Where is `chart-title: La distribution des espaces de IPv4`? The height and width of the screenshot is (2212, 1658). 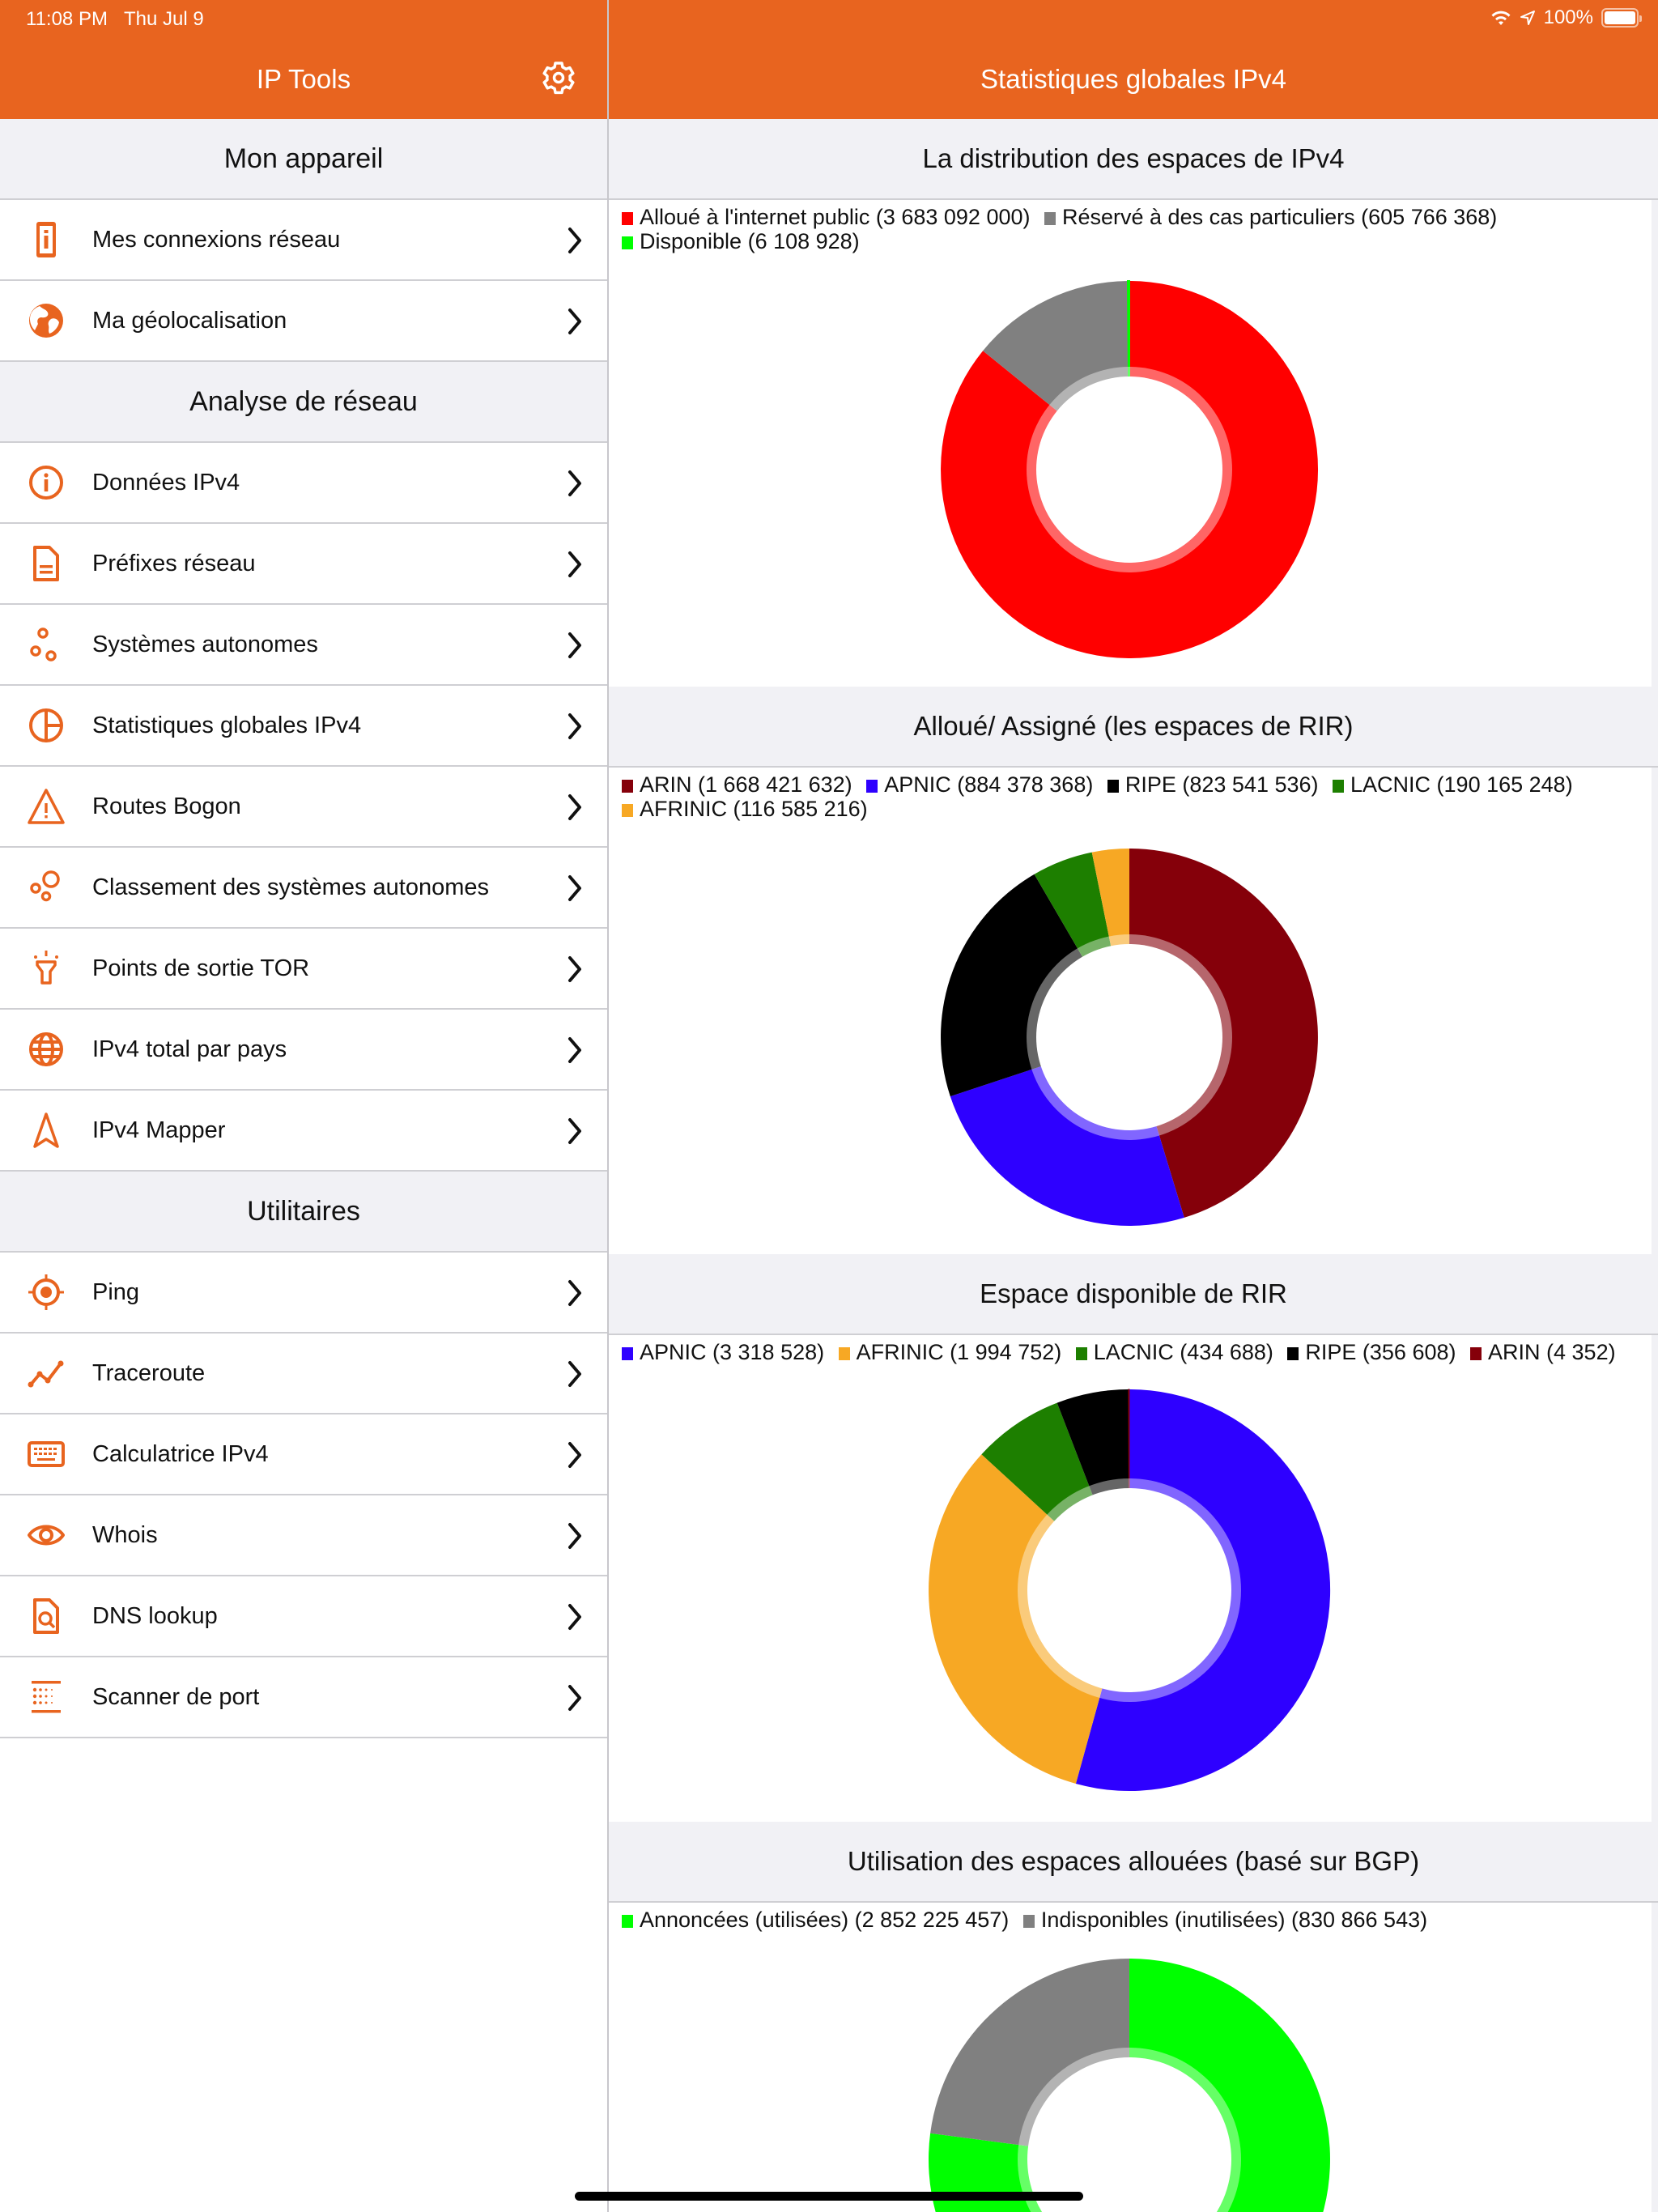 chart-title: La distribution des espaces de IPv4 is located at coordinates (1133, 160).